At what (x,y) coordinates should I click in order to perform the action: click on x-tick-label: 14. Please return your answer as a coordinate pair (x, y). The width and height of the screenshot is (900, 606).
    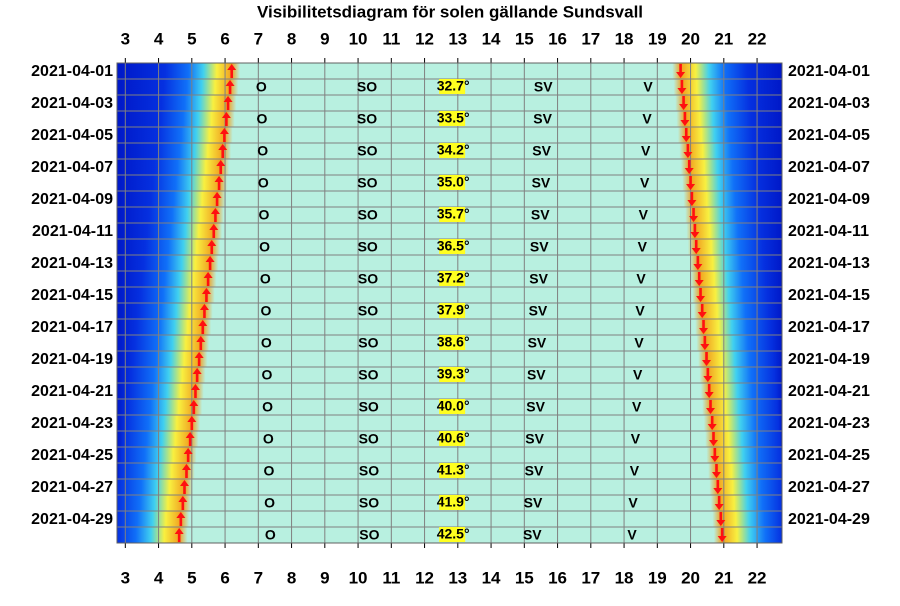
    Looking at the image, I should click on (491, 38).